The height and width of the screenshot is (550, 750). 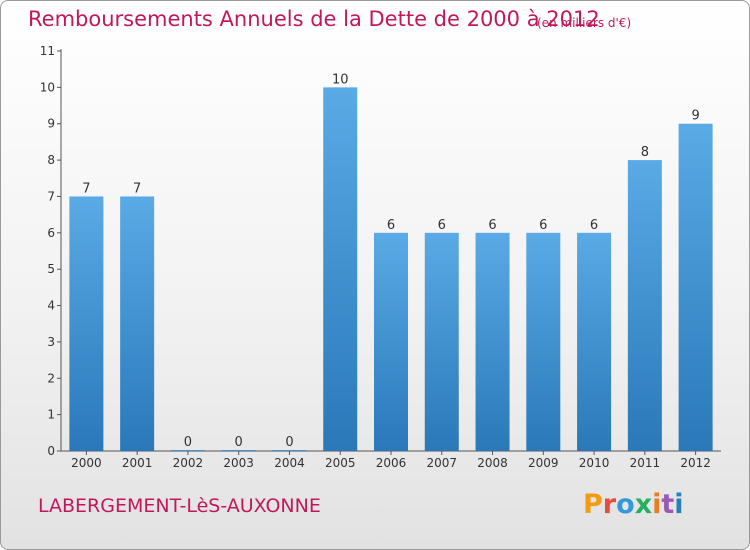 What do you see at coordinates (51, 378) in the screenshot?
I see `y-tick-label: 2` at bounding box center [51, 378].